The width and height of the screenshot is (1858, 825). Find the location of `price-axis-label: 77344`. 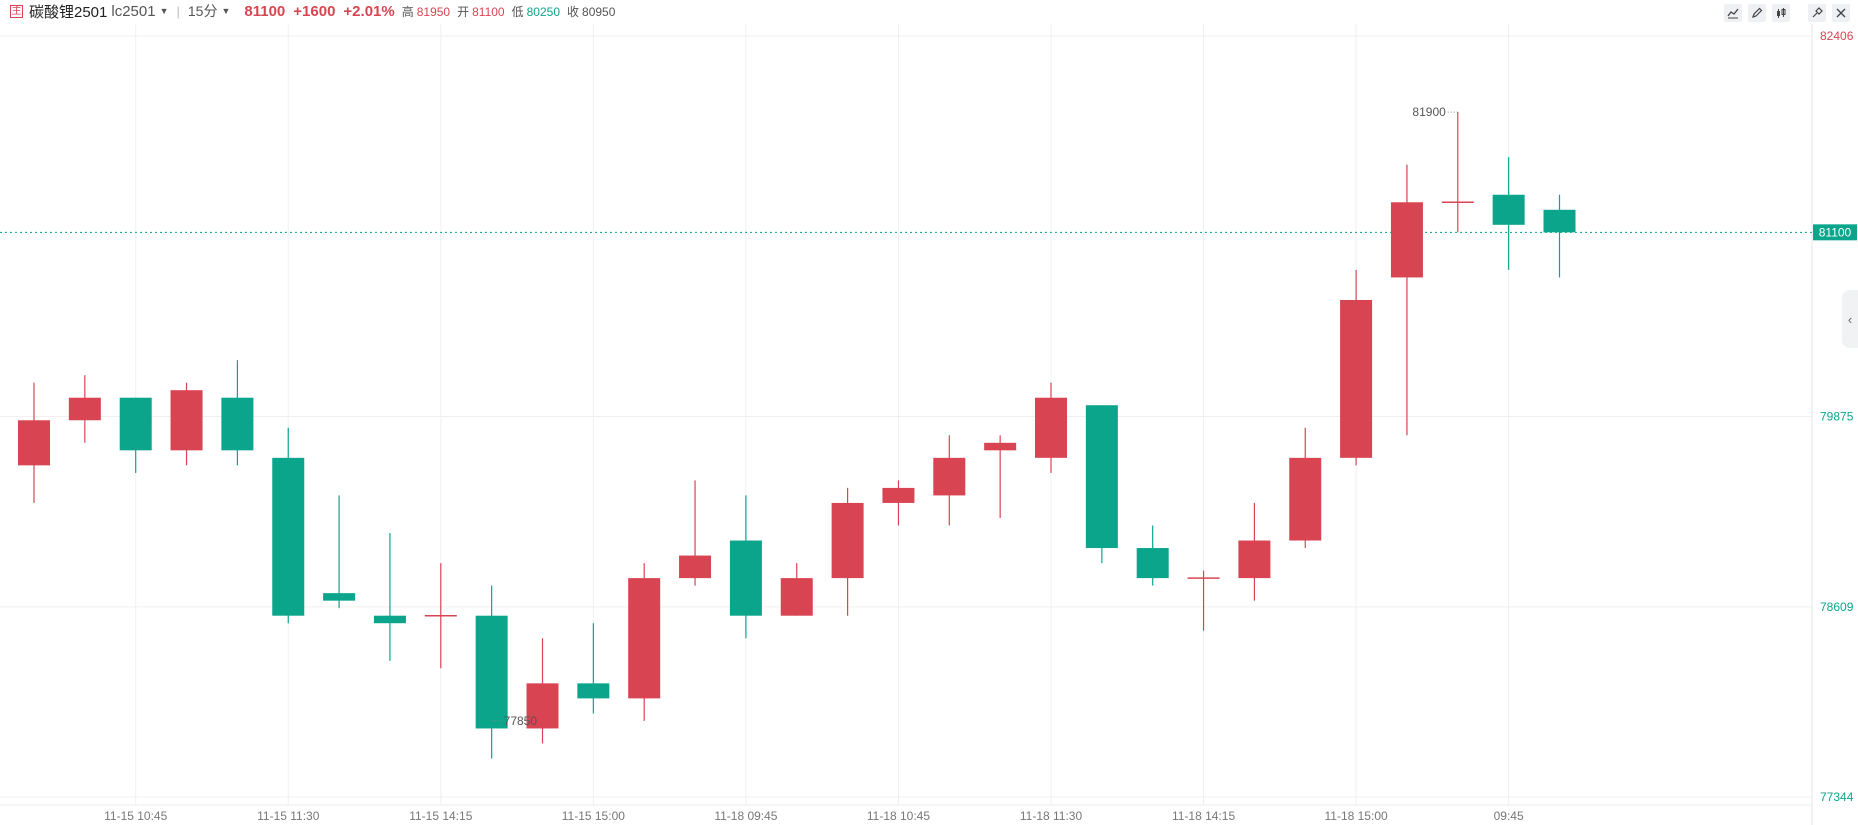

price-axis-label: 77344 is located at coordinates (1837, 797).